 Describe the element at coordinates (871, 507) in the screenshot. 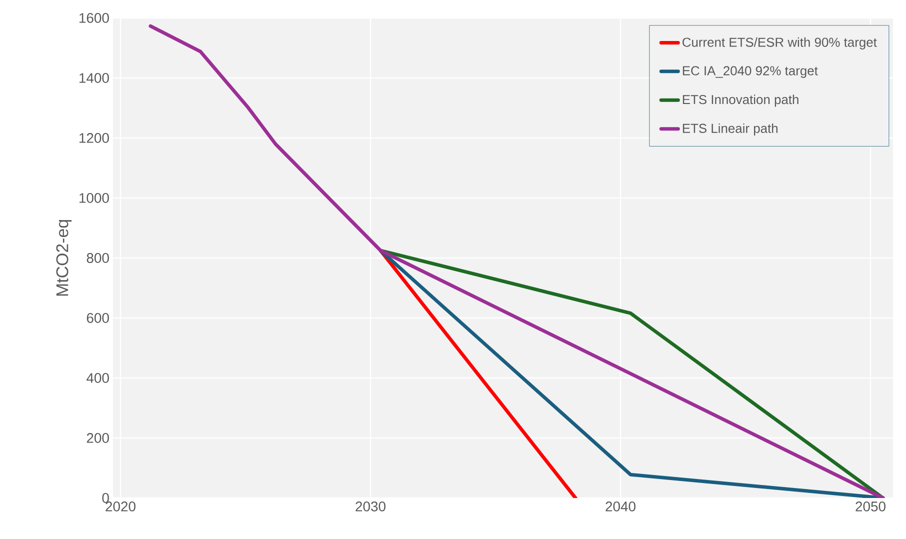

I see `x-tick-label: 2050` at that location.